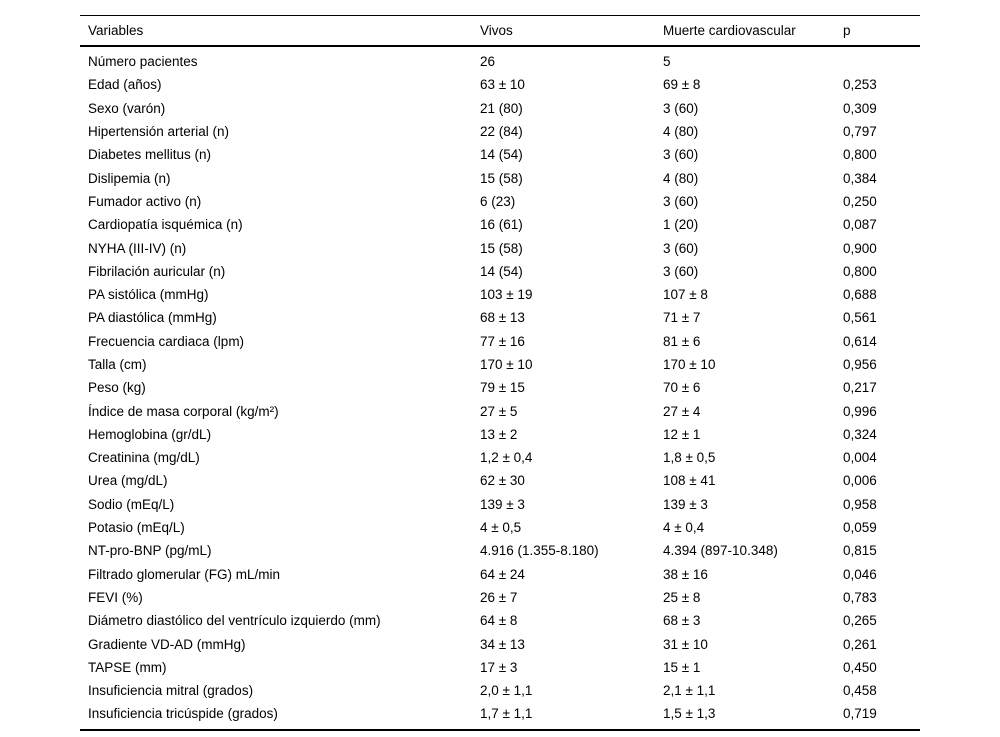 This screenshot has width=1000, height=737. I want to click on cell-vivos: 27 ± 5, so click(499, 411).